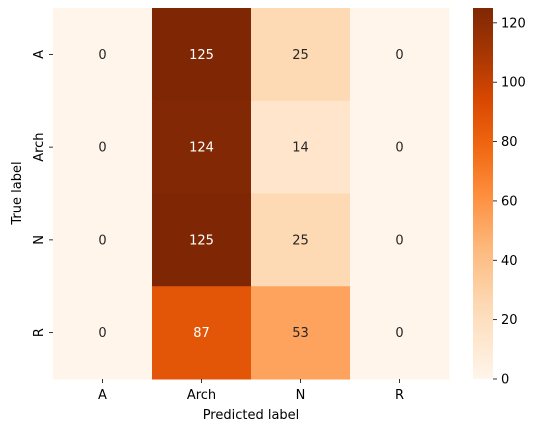 The image size is (539, 436). I want to click on cell-value-label: 87, so click(201, 333).